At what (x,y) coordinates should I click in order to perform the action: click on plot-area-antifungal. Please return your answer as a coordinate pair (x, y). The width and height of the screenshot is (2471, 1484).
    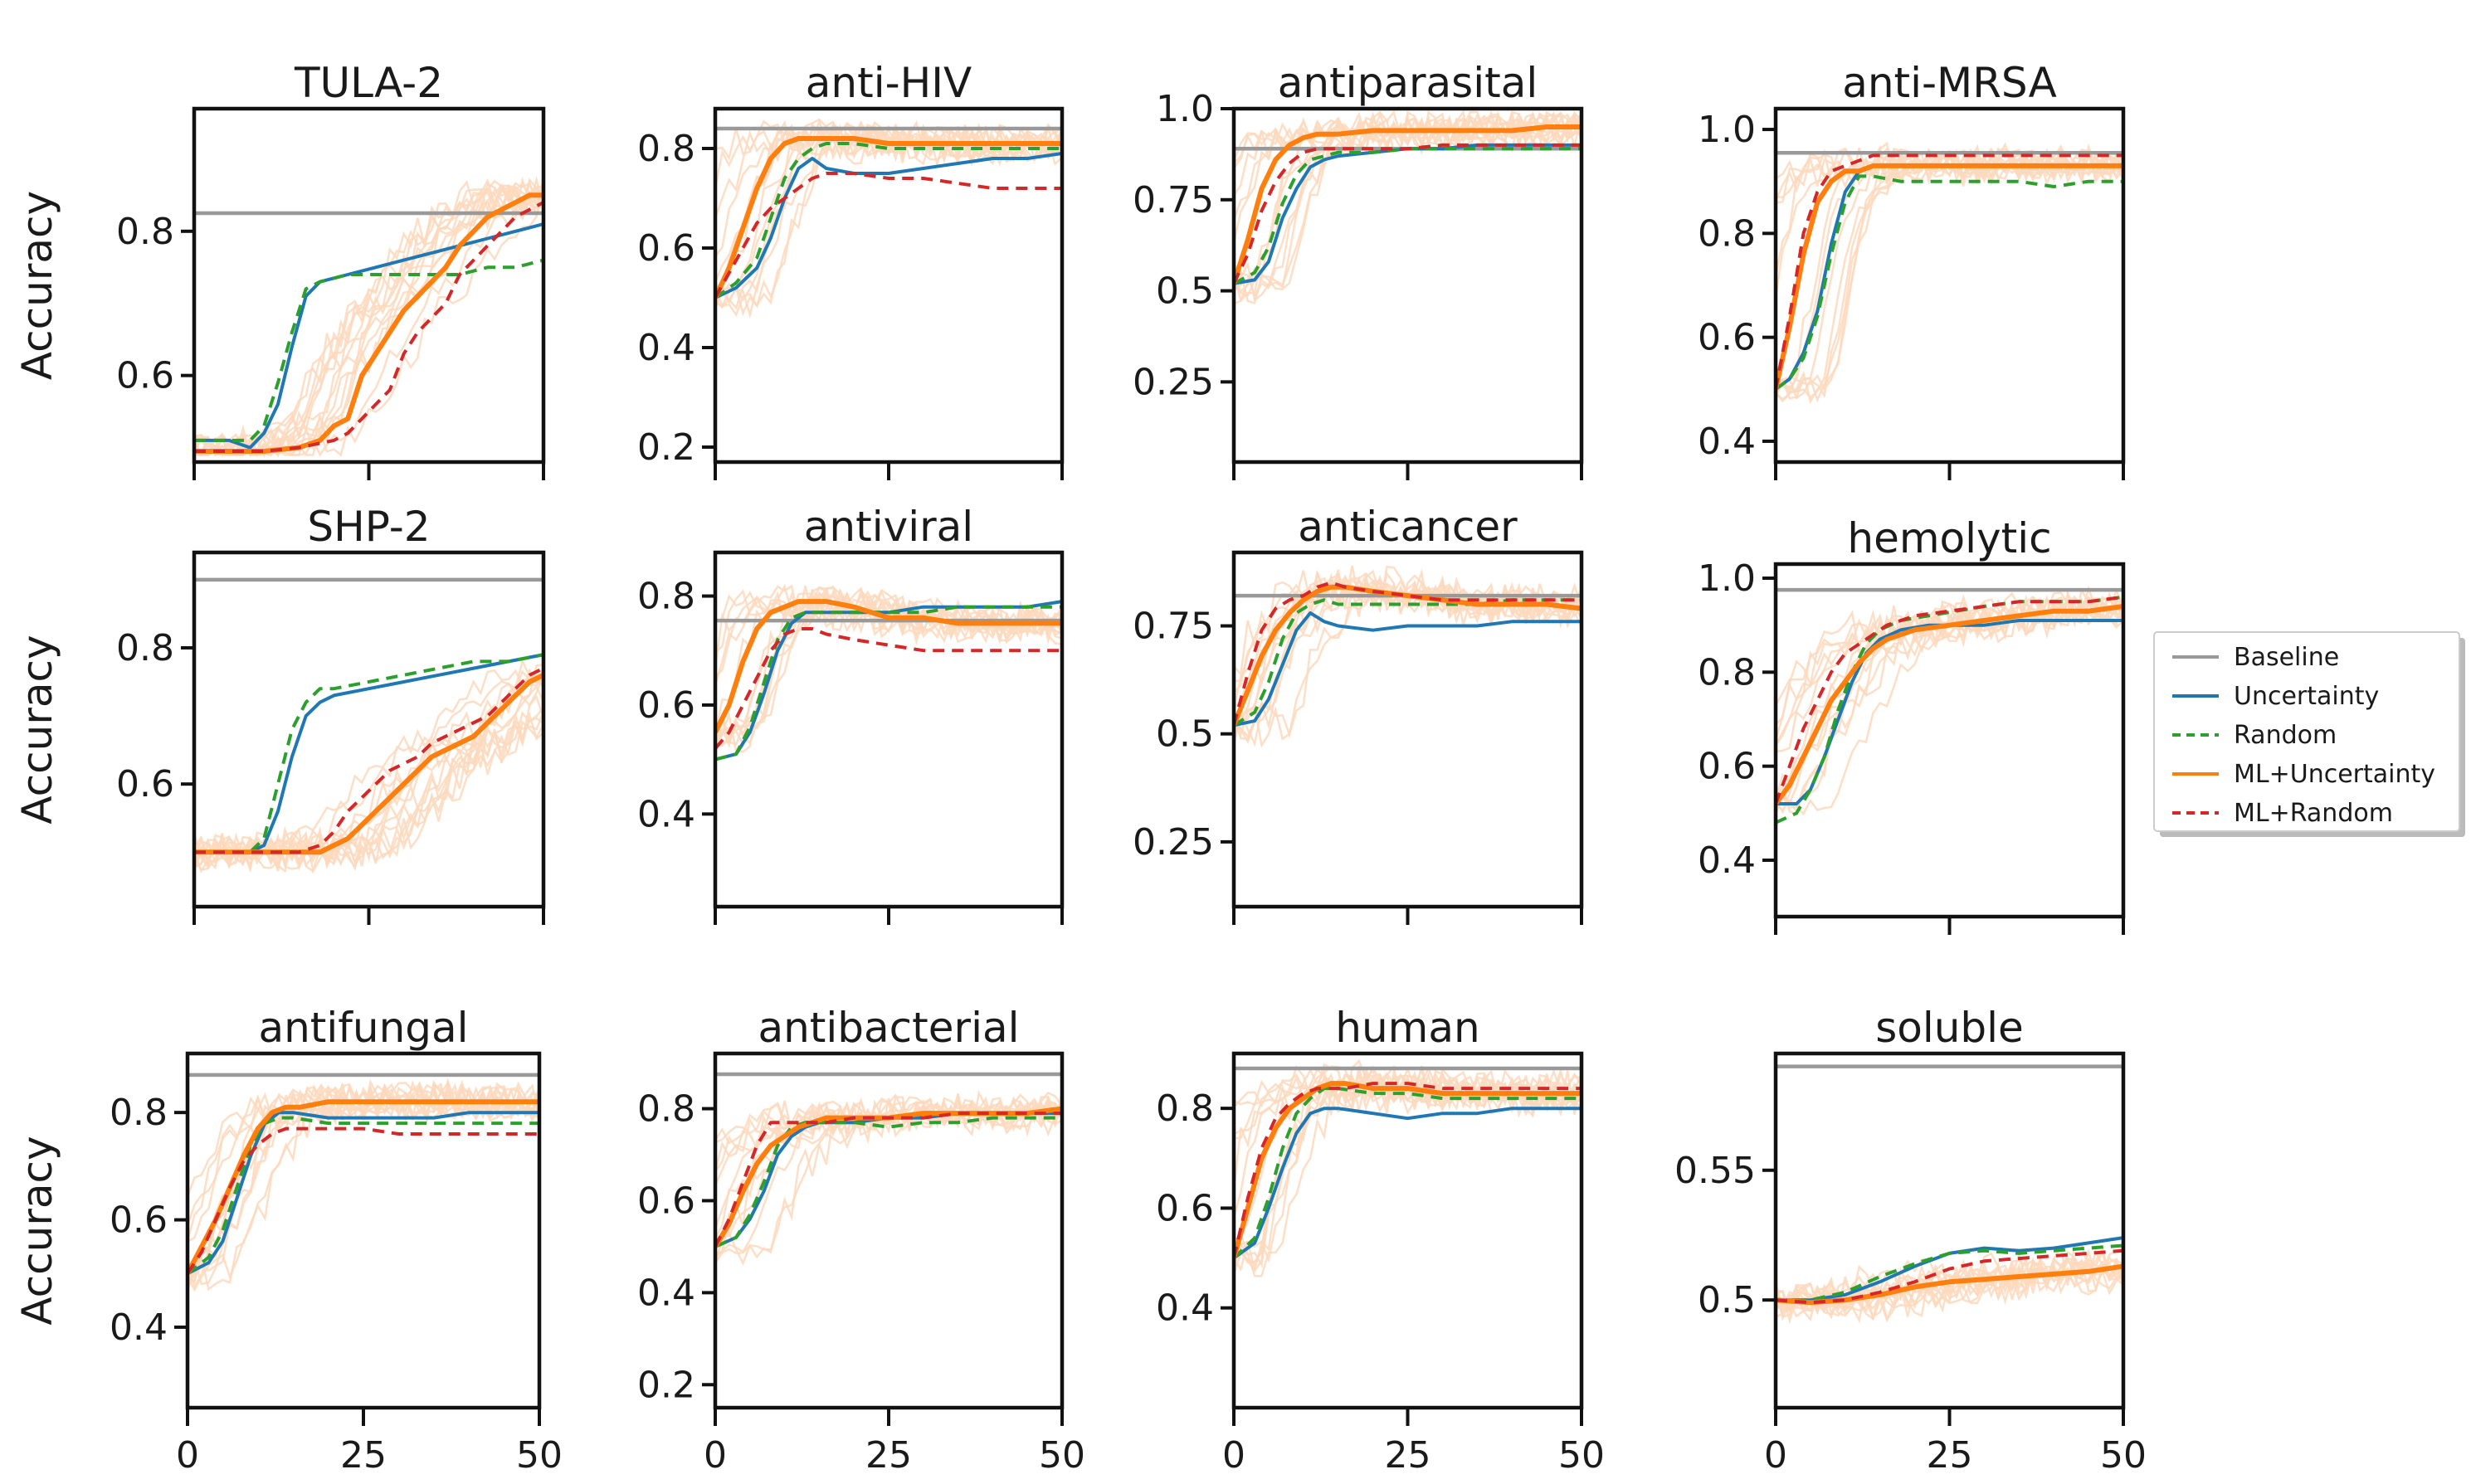
    Looking at the image, I should click on (363, 1182).